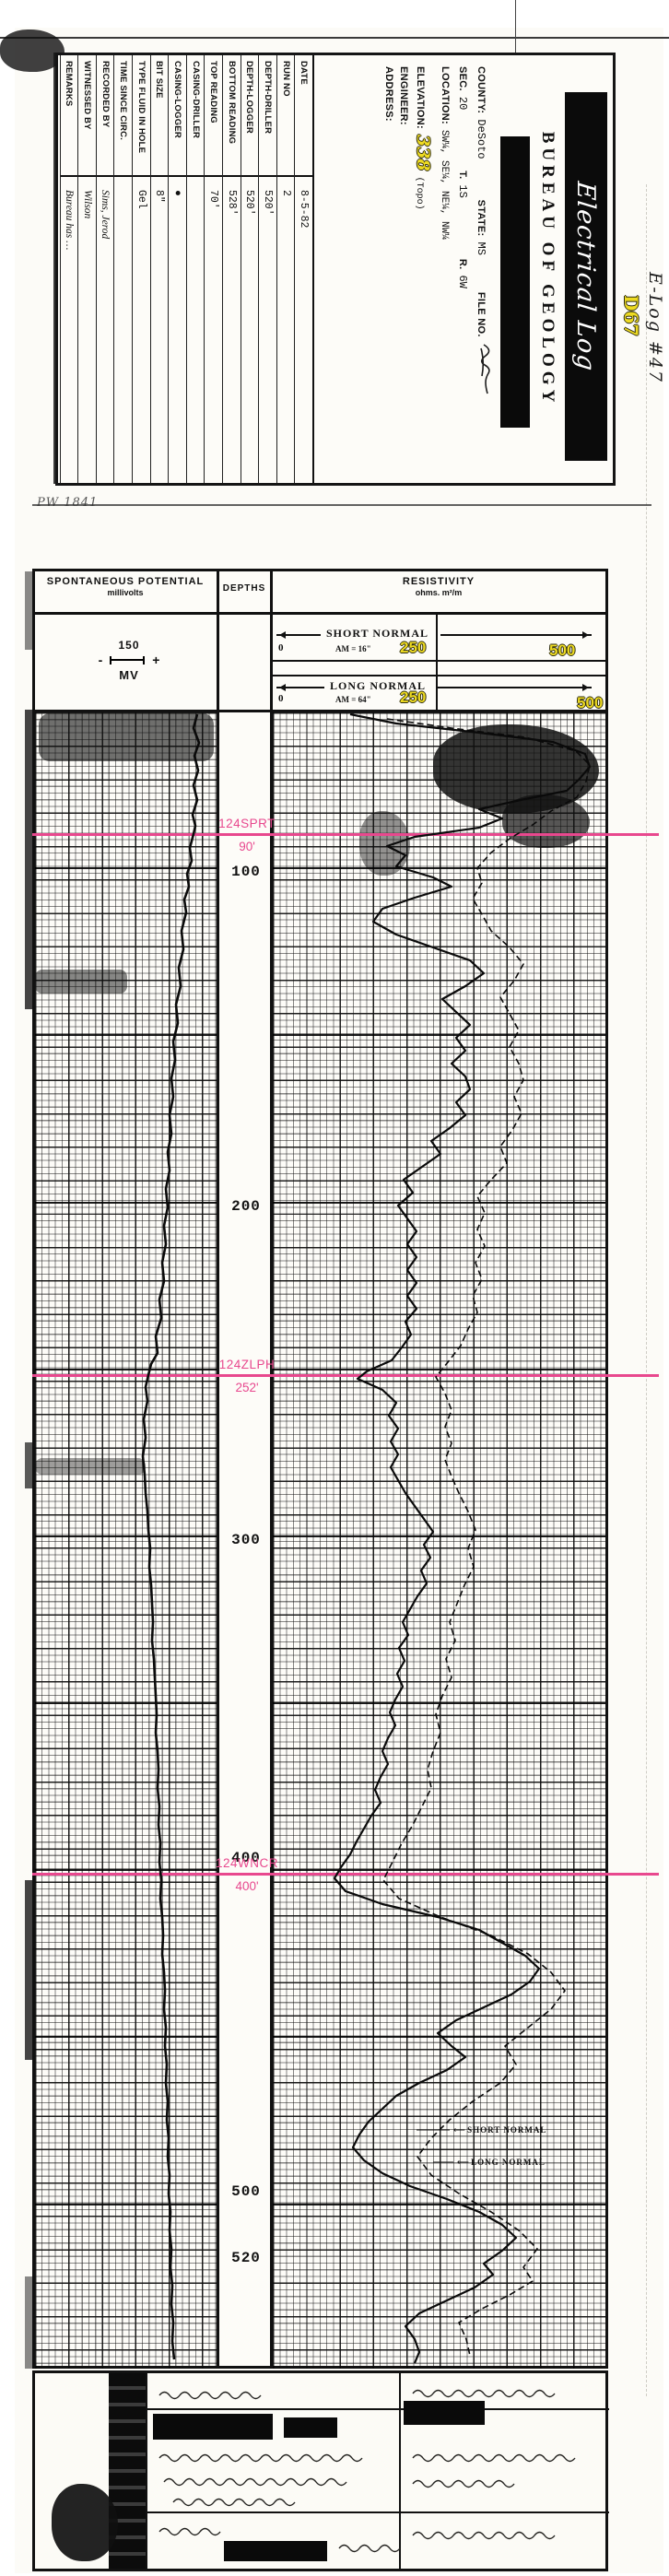  Describe the element at coordinates (159, 116) in the screenshot. I see `run-field-label: BIT SIZE` at that location.